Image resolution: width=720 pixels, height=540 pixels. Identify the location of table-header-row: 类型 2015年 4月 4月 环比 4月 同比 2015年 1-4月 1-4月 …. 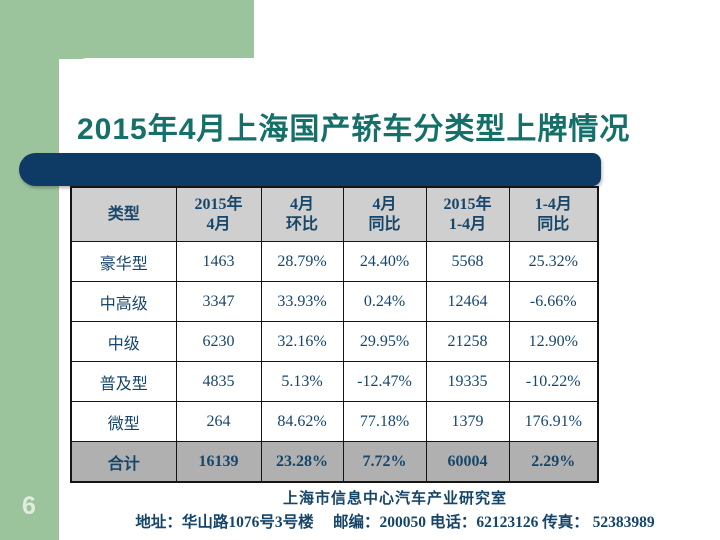
(334, 214).